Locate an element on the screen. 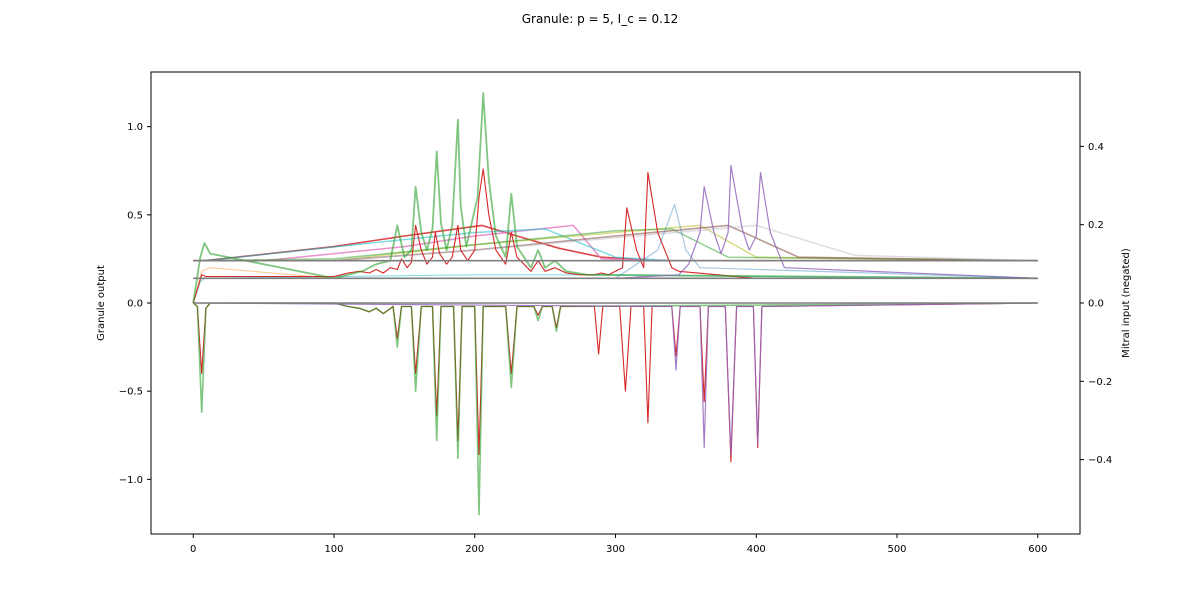 The image size is (1200, 600). y2-tick-label: 0.4 is located at coordinates (1096, 147).